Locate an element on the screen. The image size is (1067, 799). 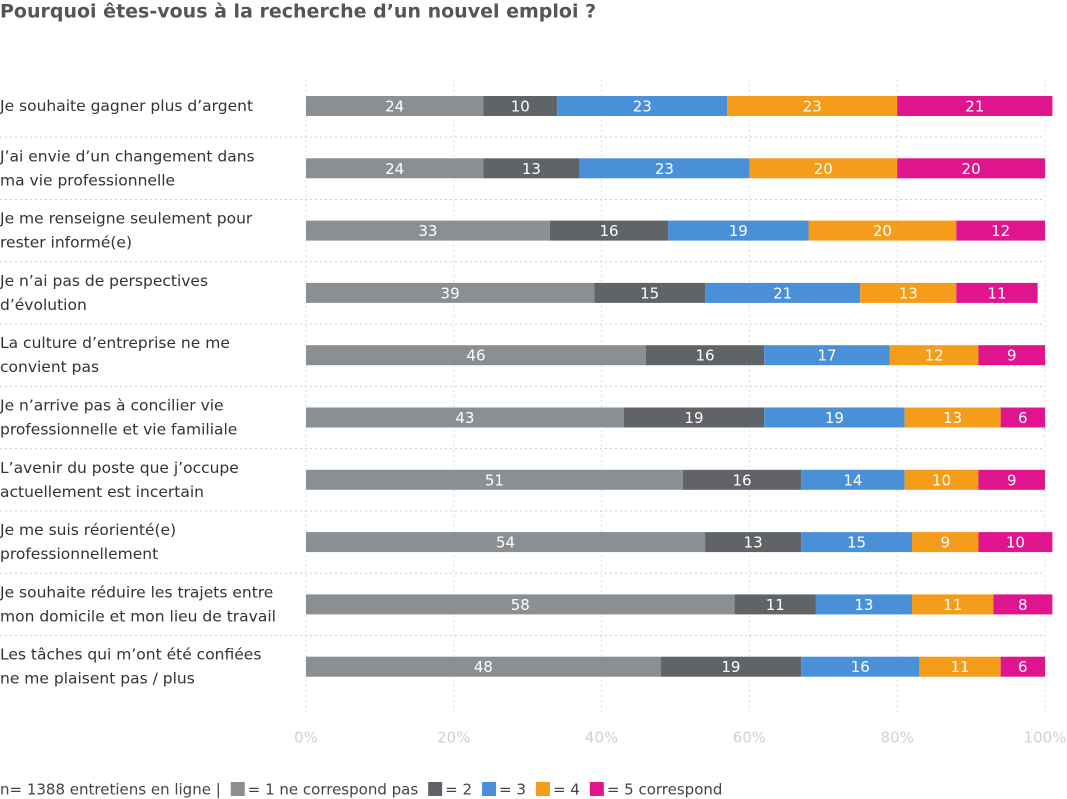
data-label: 43 is located at coordinates (464, 418).